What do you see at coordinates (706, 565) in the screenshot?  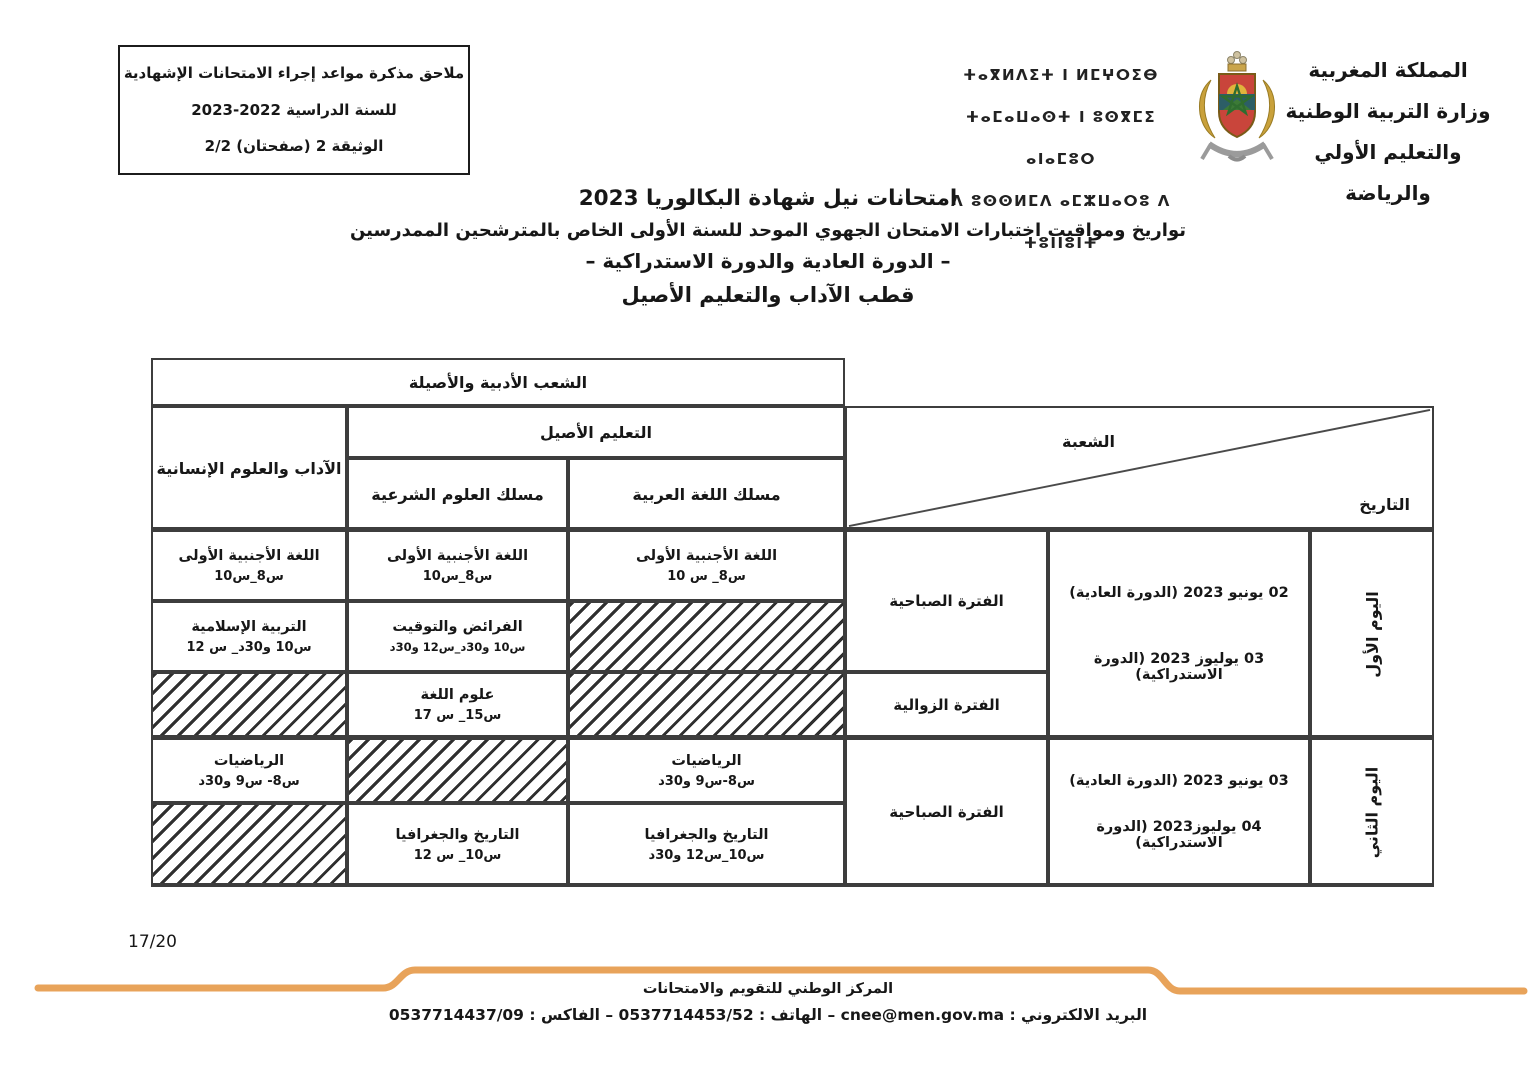 I see `cell-day1-morning-arabic-lang1: اللغة الأجنبية الأولى س8_ س 10` at bounding box center [706, 565].